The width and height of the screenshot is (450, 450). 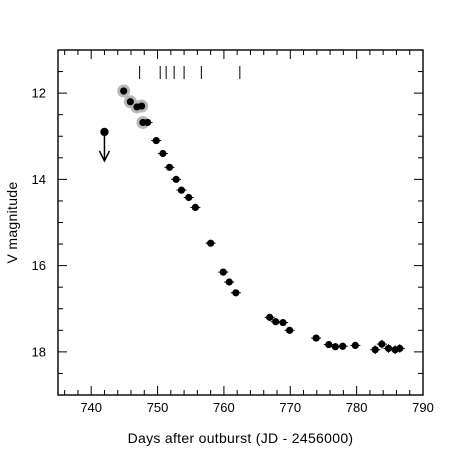 I want to click on x-tick-label: 740, so click(x=91, y=407).